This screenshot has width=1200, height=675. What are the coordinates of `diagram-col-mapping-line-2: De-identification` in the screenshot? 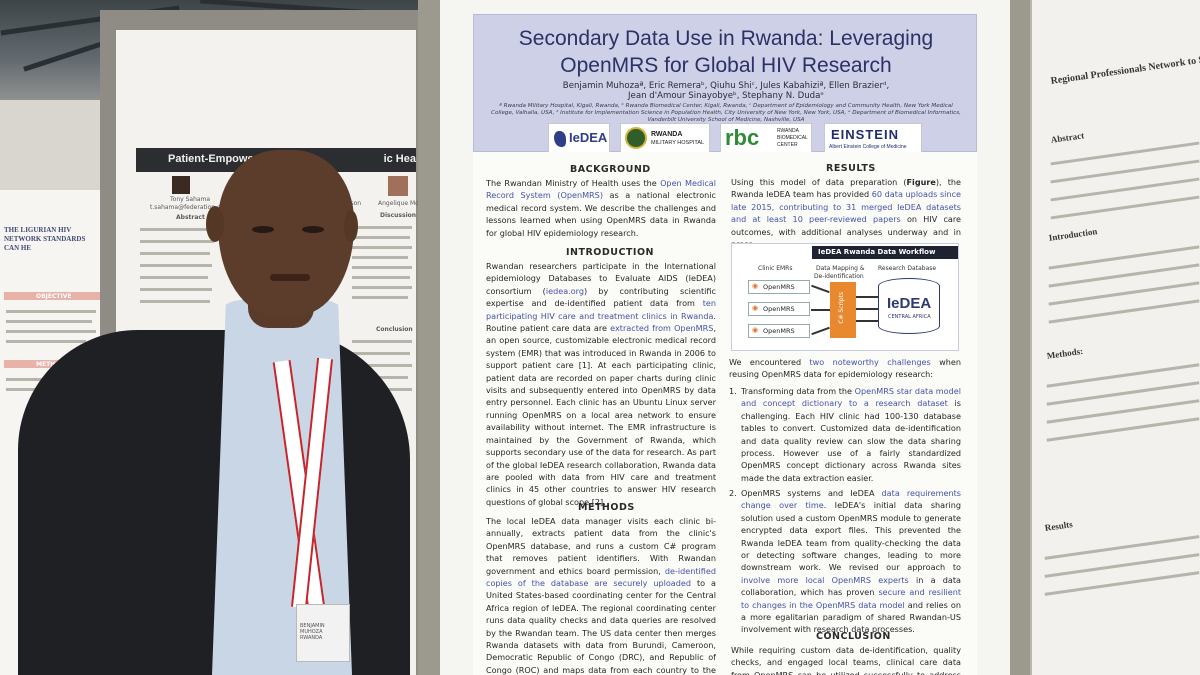 It's located at (839, 276).